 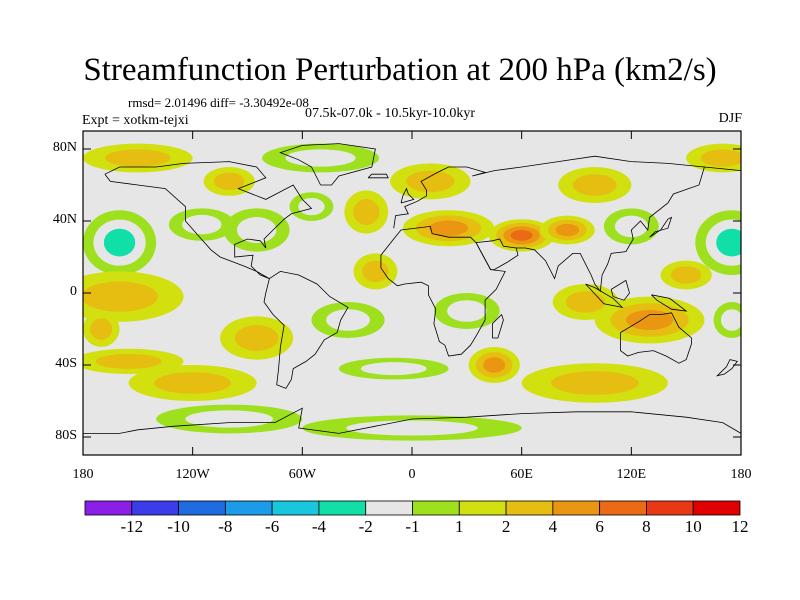 What do you see at coordinates (225, 526) in the screenshot?
I see `colorbar-label: -8` at bounding box center [225, 526].